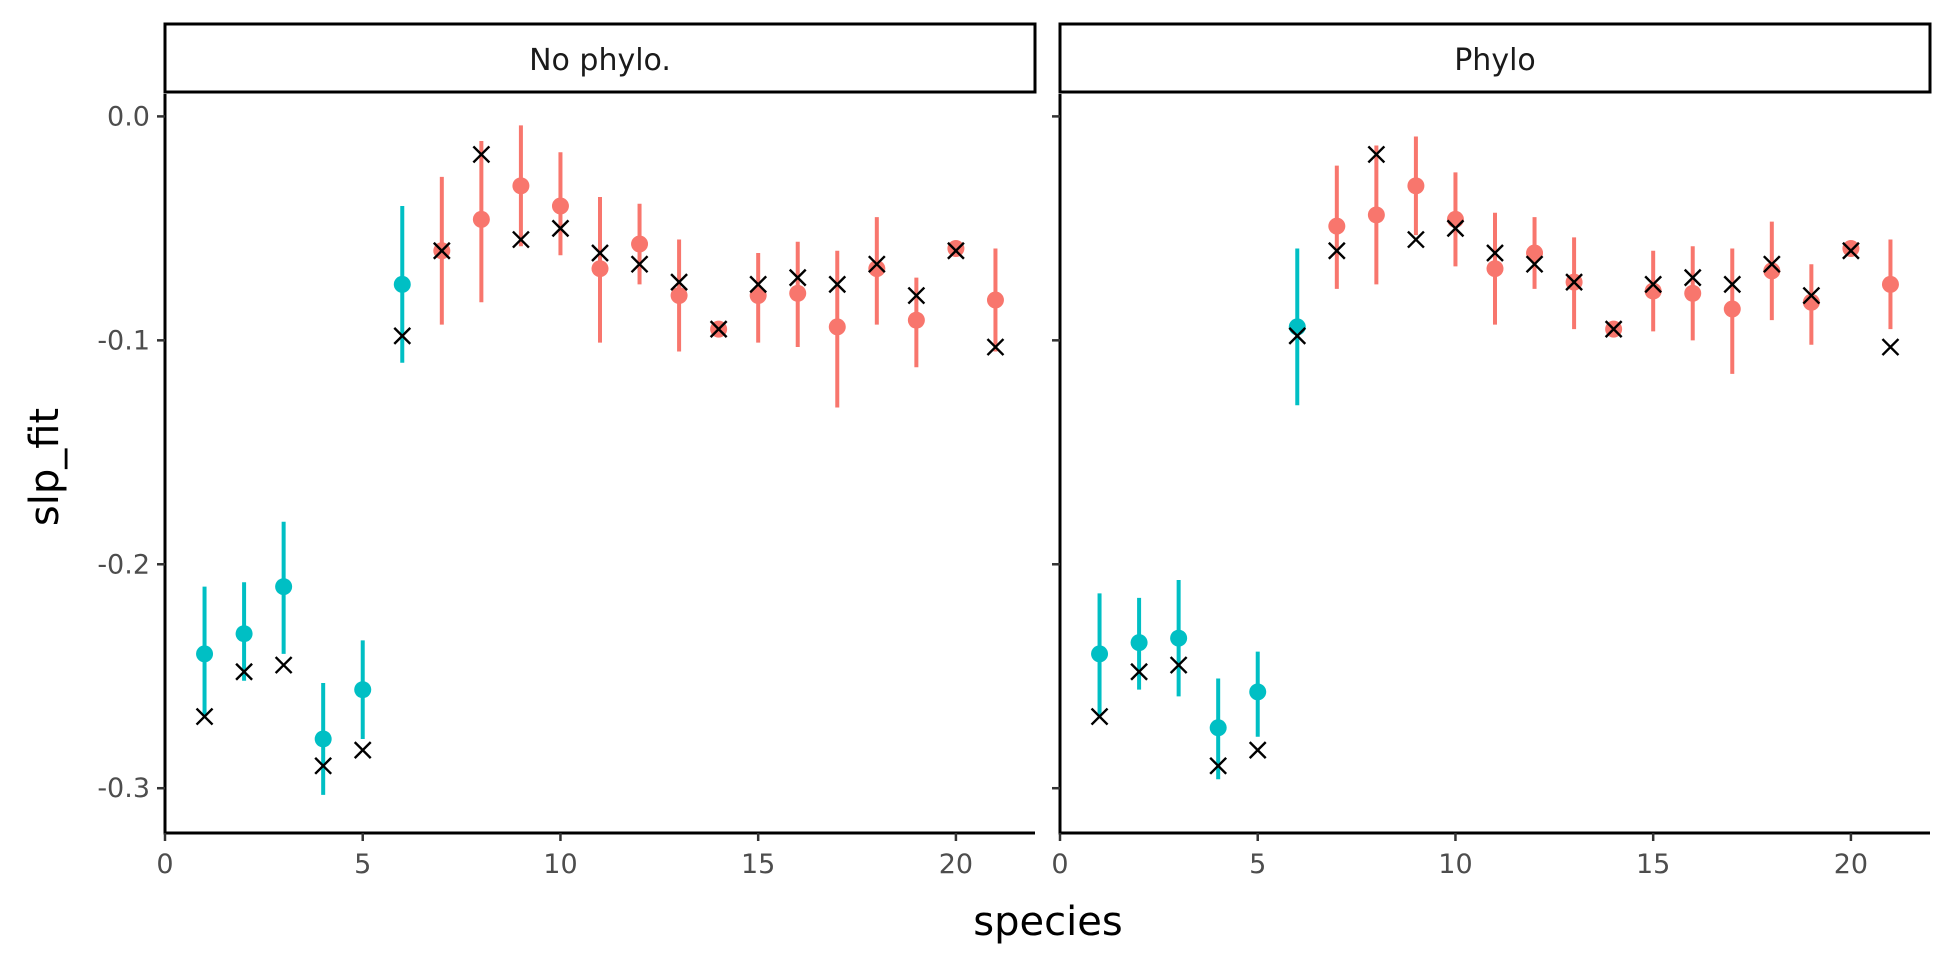  I want to click on y-tick-label: 0.0, so click(128, 116).